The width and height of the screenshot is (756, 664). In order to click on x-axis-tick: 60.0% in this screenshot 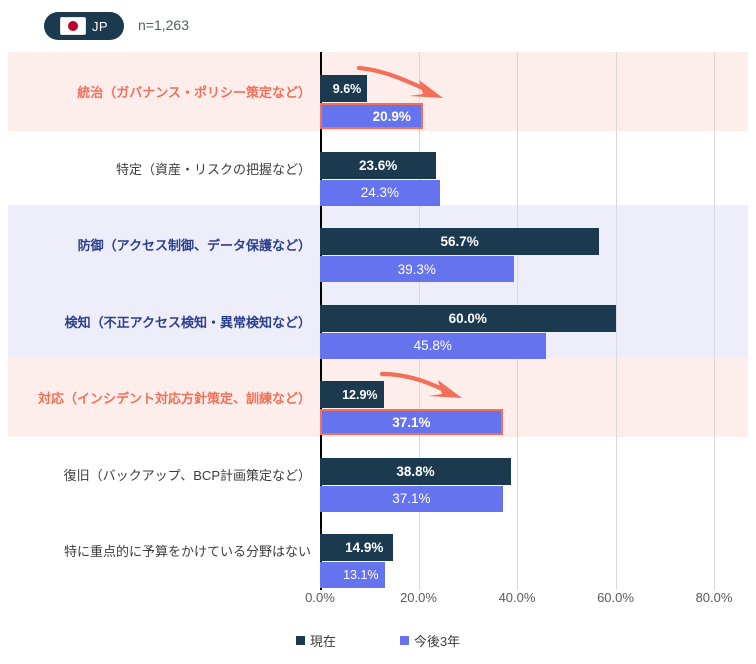, I will do `click(615, 597)`.